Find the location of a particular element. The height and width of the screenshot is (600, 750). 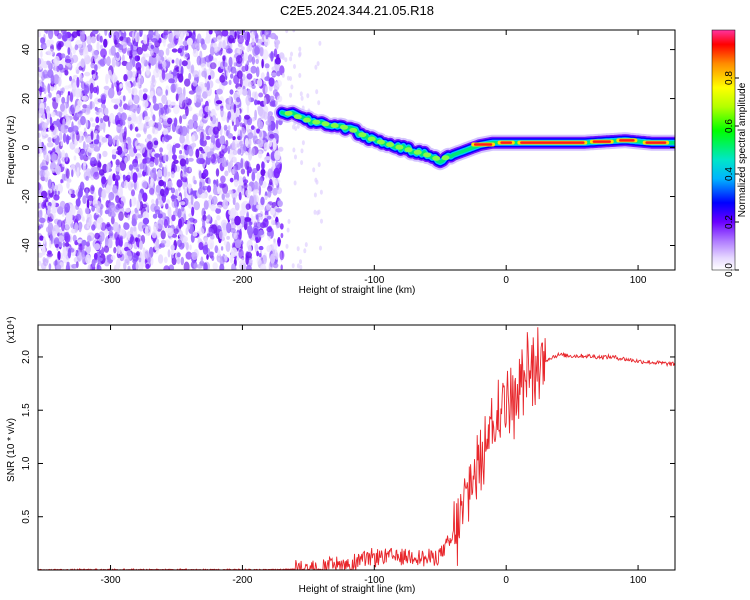

y-tick-label: -20 is located at coordinates (26, 196).